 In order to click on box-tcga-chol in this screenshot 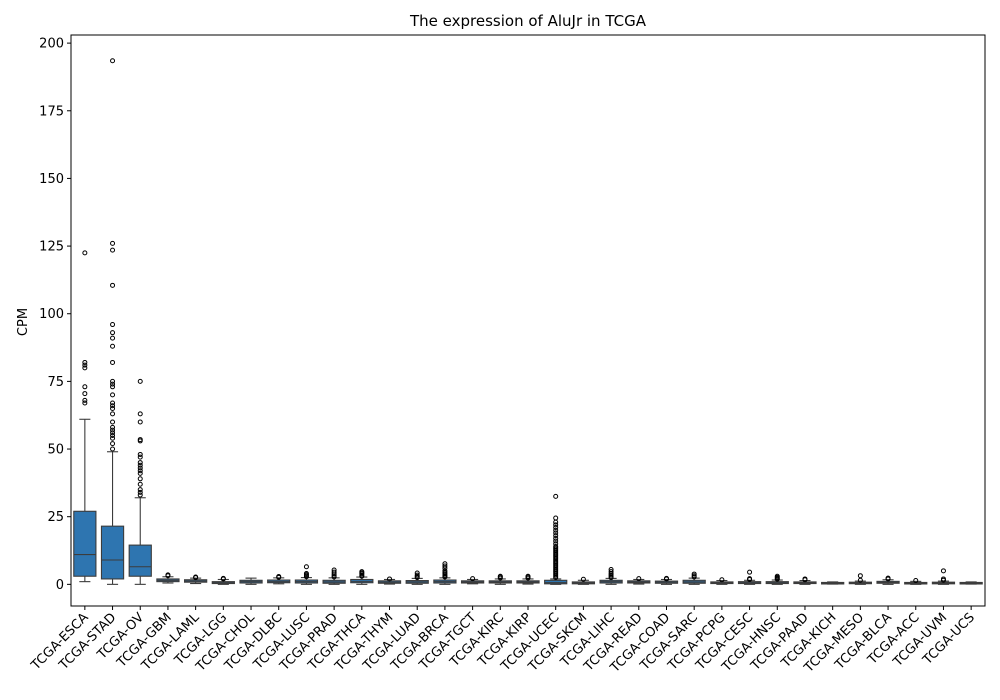, I will do `click(251, 581)`.